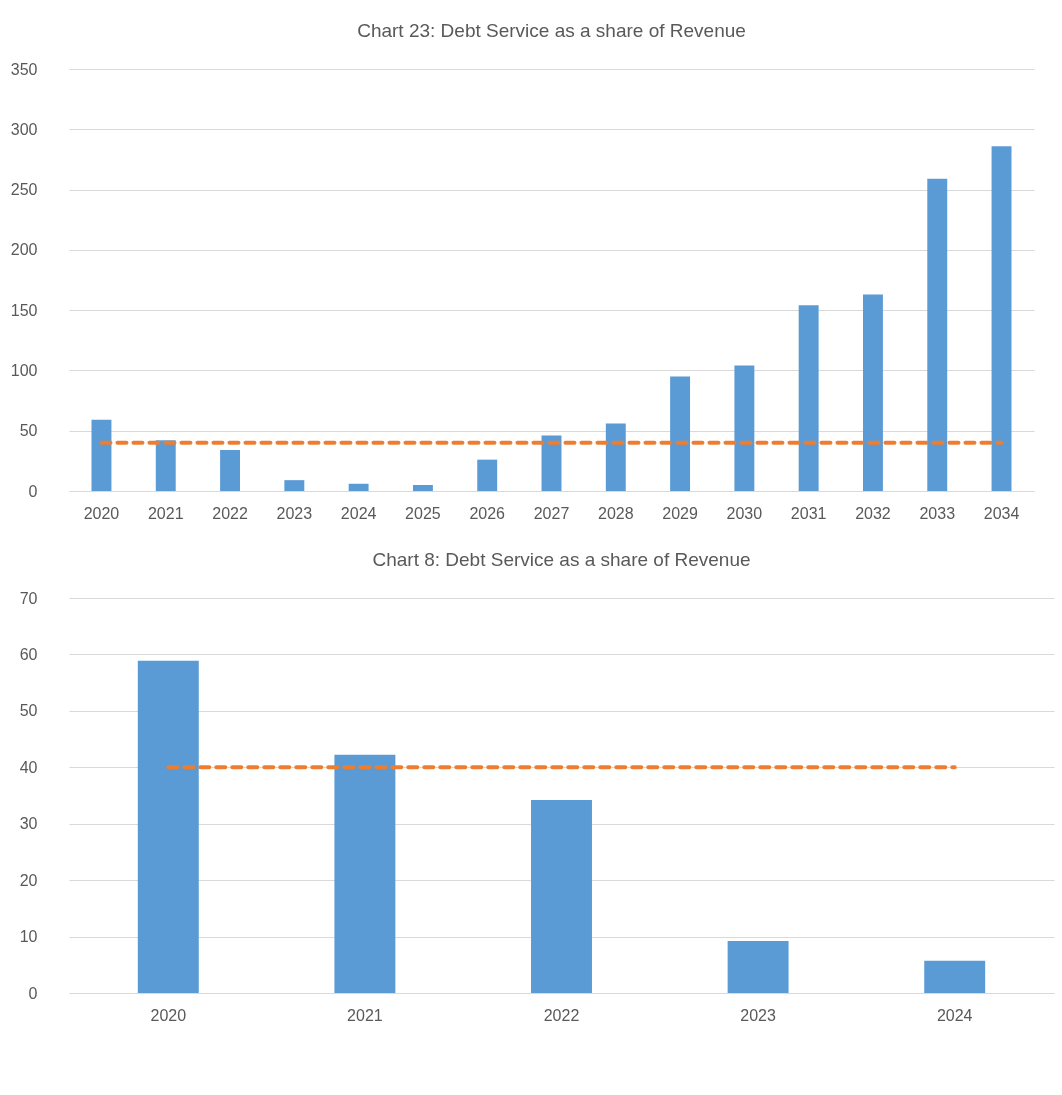 This screenshot has height=1095, width=1062. What do you see at coordinates (551, 30) in the screenshot?
I see `chart-title: Chart 23: Debt Service as a share of Revenue` at bounding box center [551, 30].